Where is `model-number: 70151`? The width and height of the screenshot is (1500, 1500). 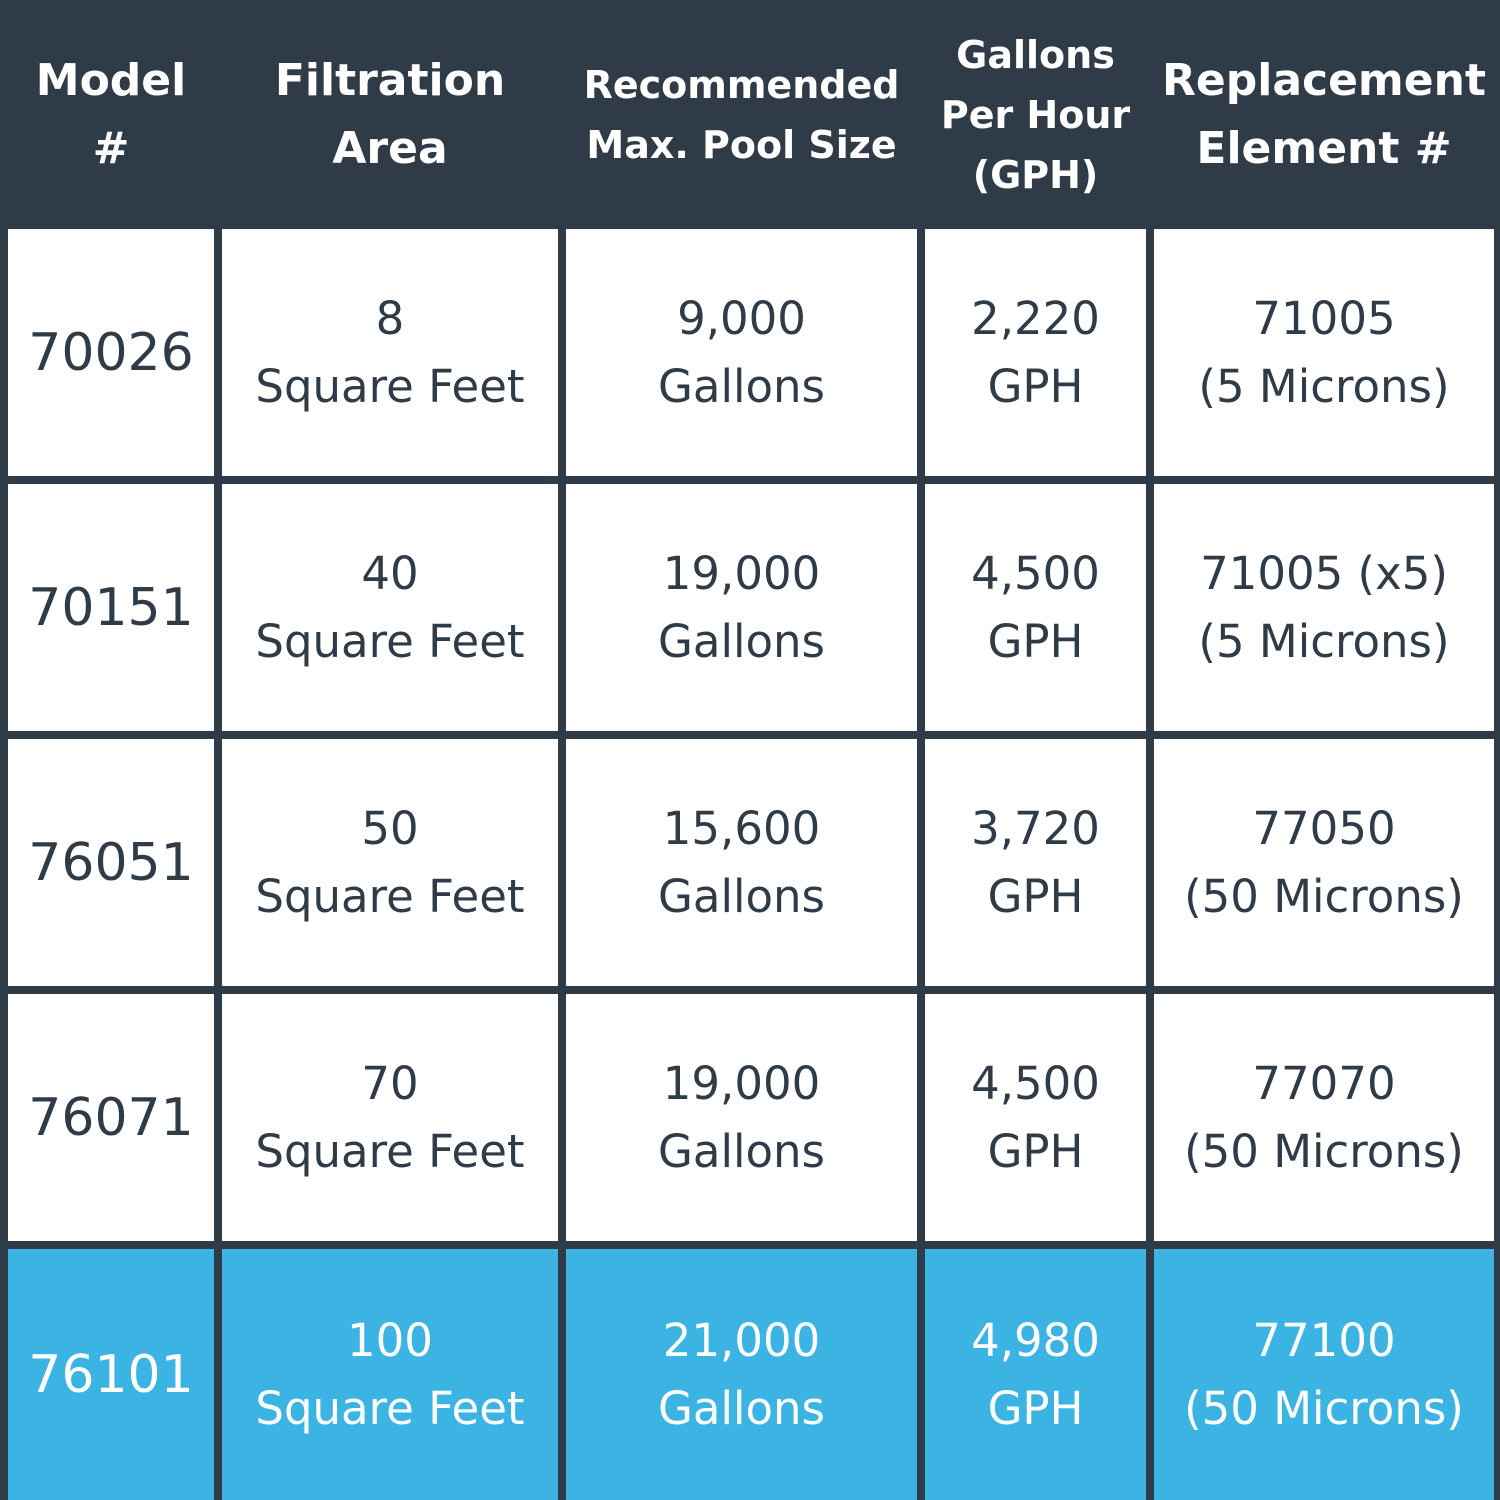
model-number: 70151 is located at coordinates (111, 607).